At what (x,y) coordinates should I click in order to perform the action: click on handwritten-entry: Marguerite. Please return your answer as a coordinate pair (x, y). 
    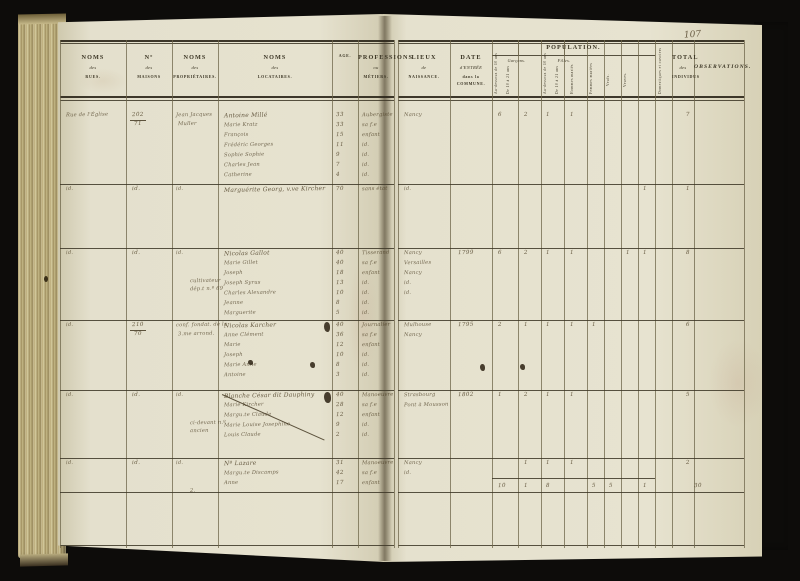
    Looking at the image, I should click on (239, 313).